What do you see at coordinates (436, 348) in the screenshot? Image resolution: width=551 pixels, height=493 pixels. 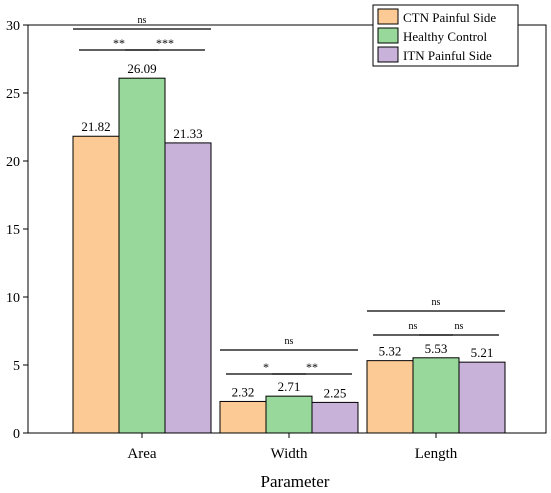 I see `bar-value-label: 5.53` at bounding box center [436, 348].